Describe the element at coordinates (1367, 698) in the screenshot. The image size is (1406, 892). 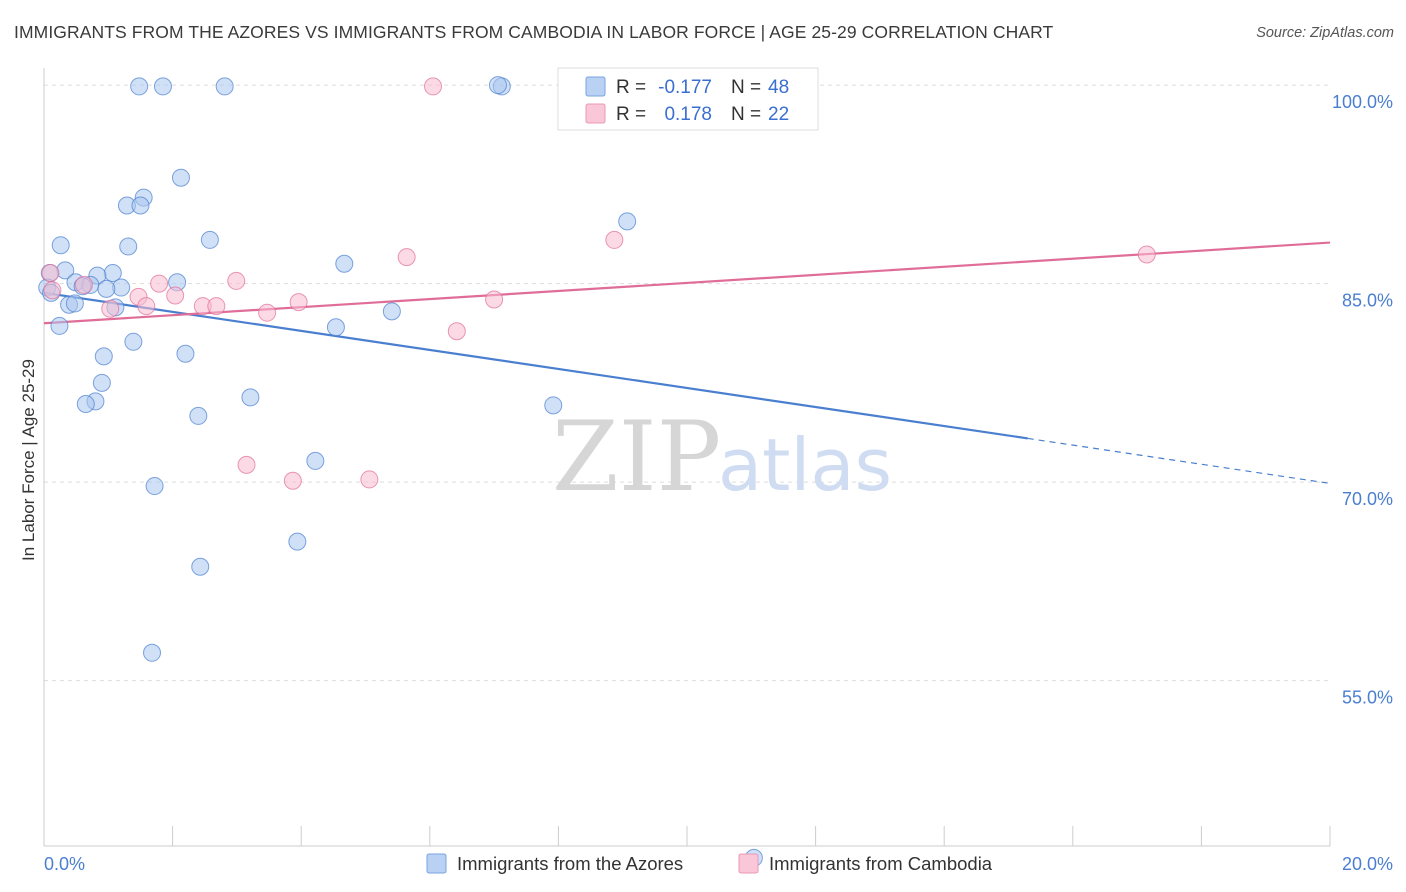
I see `y-tick-label-3: 55.0%` at that location.